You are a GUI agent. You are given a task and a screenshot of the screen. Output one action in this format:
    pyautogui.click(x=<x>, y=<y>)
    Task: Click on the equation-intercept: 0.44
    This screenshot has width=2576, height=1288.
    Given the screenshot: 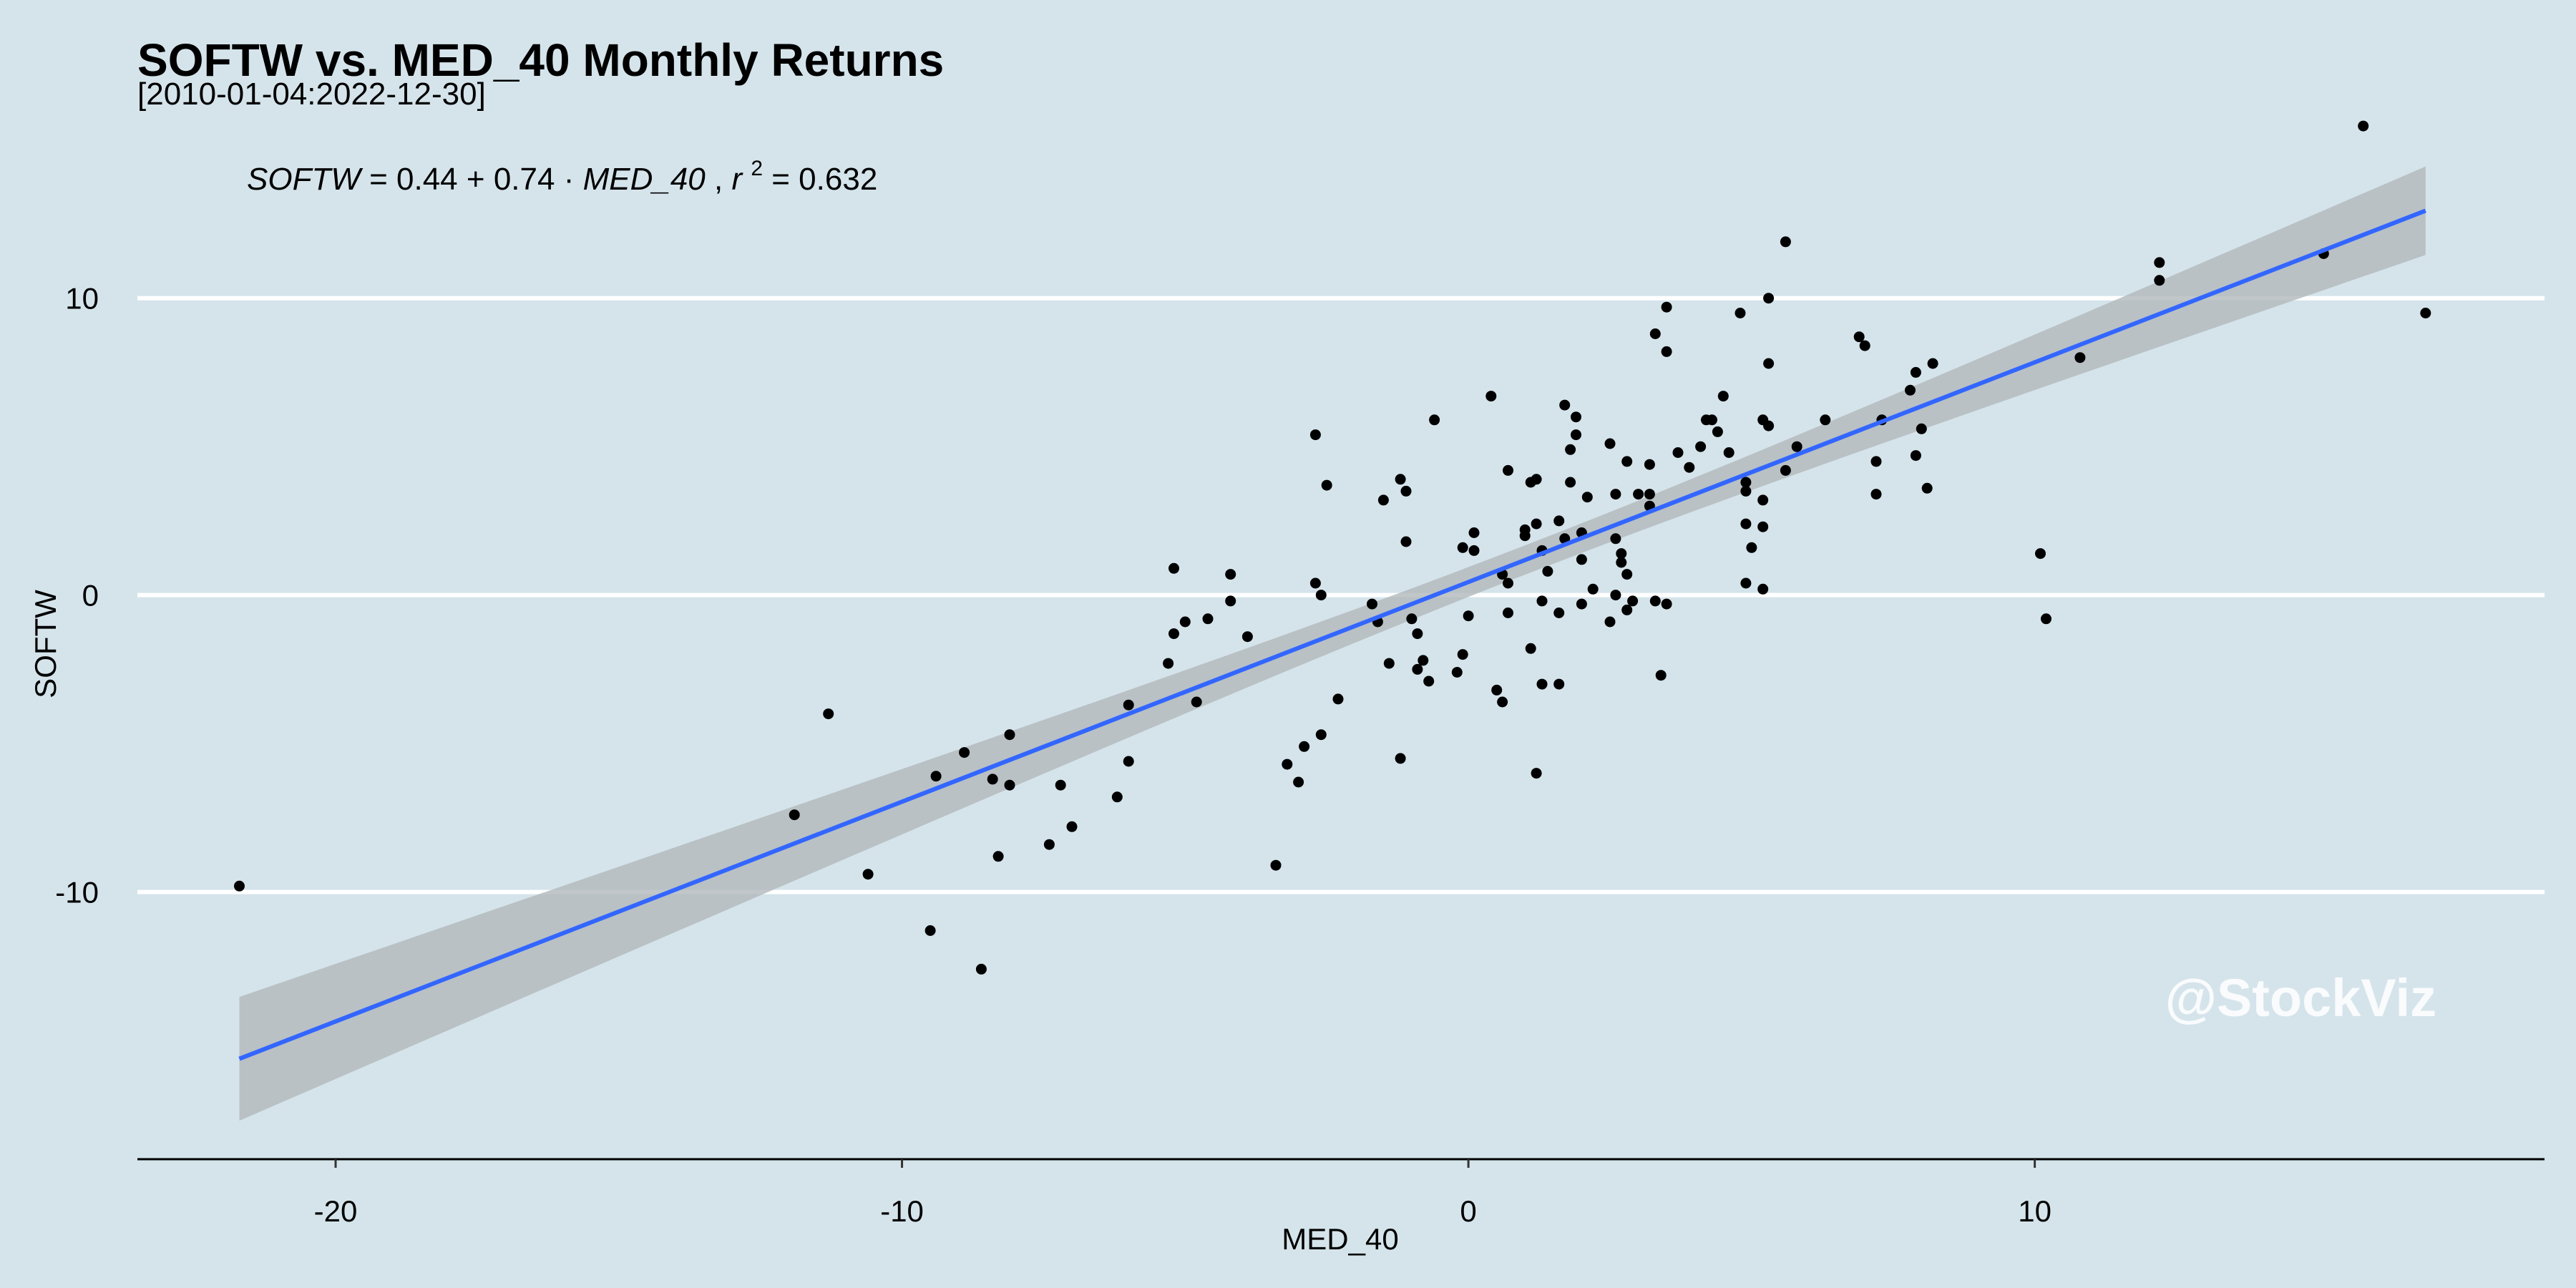 What is the action you would take?
    pyautogui.click(x=427, y=179)
    